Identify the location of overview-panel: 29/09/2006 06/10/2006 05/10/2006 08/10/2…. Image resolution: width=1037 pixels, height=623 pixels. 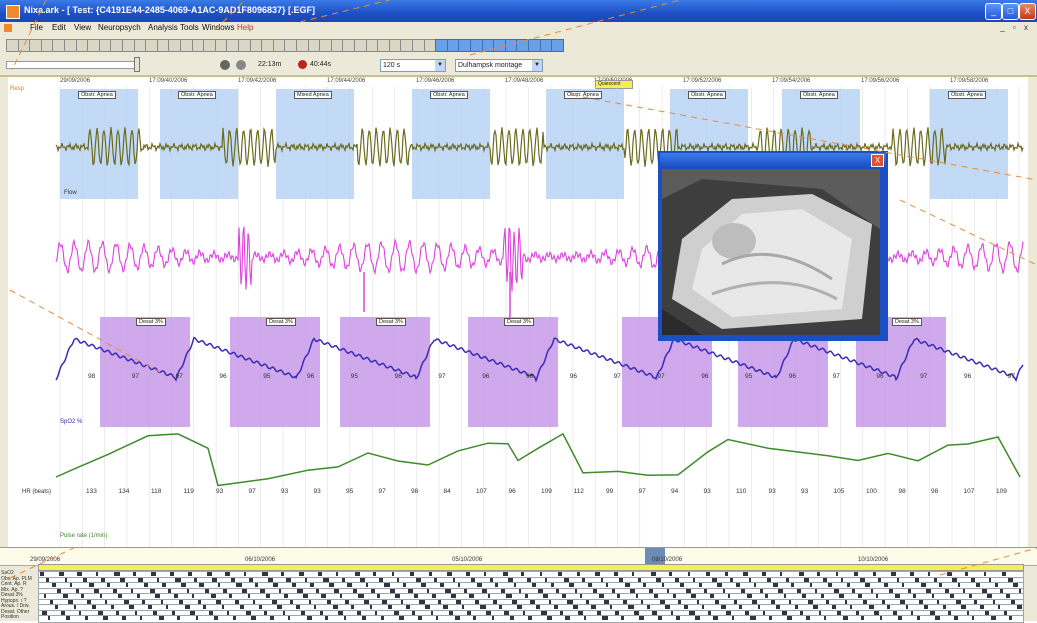
(518, 585).